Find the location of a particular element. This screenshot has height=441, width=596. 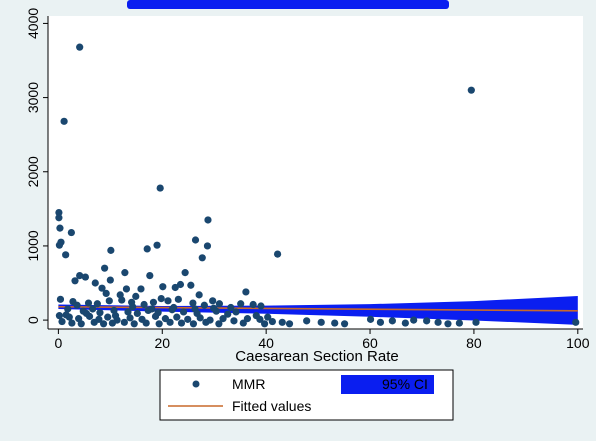

x-tick-label-60: 60 is located at coordinates (370, 343).